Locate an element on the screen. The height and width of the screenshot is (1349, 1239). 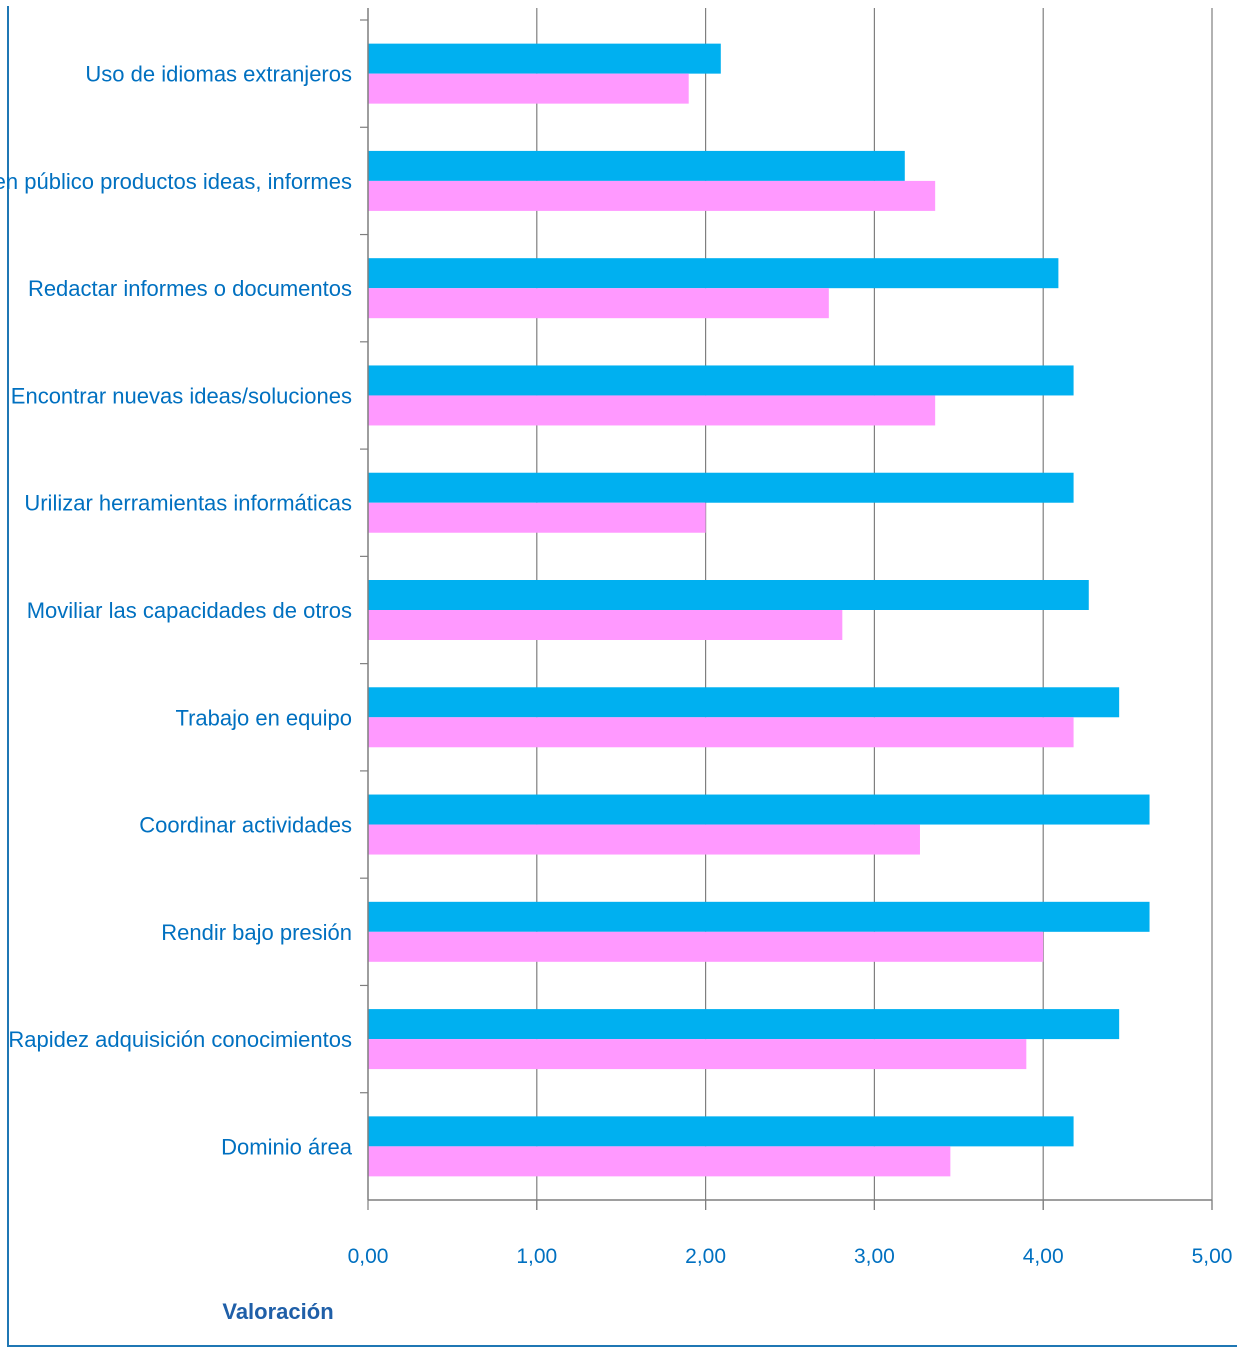
category-label: Redactar informes o documentos is located at coordinates (190, 288).